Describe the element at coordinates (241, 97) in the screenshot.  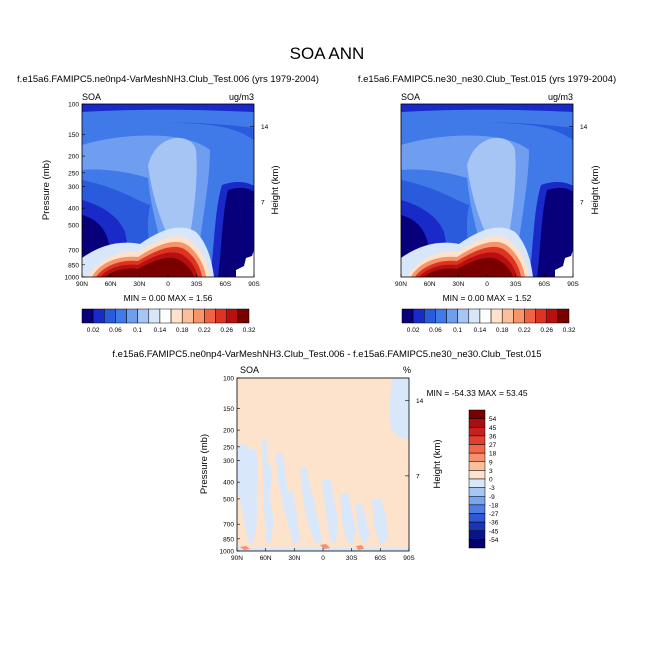
I see `panel-1-units: ug/m3` at that location.